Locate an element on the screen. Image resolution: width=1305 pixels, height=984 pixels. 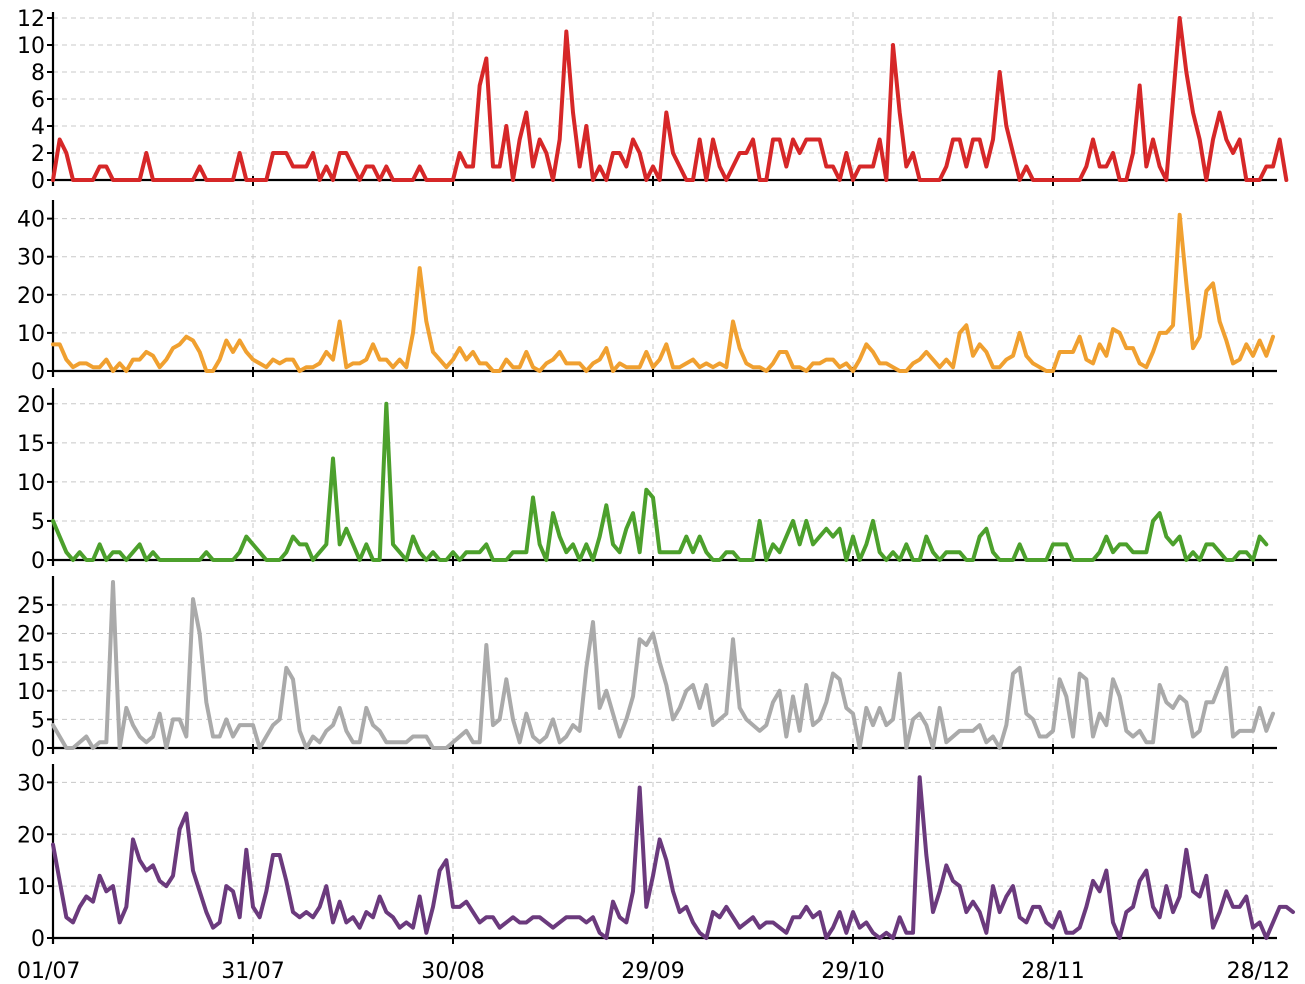
x-tick-label: 28/11 is located at coordinates (1052, 971).